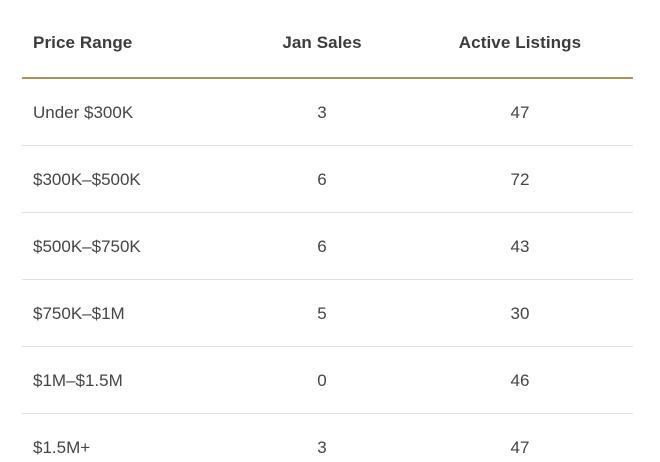 This screenshot has height=462, width=660. What do you see at coordinates (327, 313) in the screenshot?
I see `table-row: $750K–$1M 5 30` at bounding box center [327, 313].